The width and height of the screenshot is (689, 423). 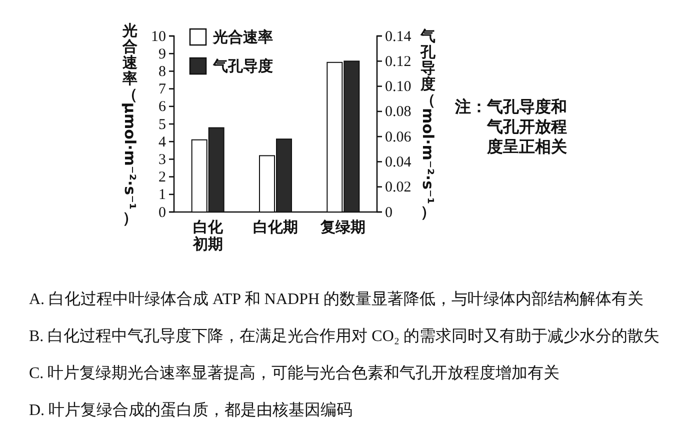 What do you see at coordinates (162, 54) in the screenshot?
I see `y-tick-label: 9` at bounding box center [162, 54].